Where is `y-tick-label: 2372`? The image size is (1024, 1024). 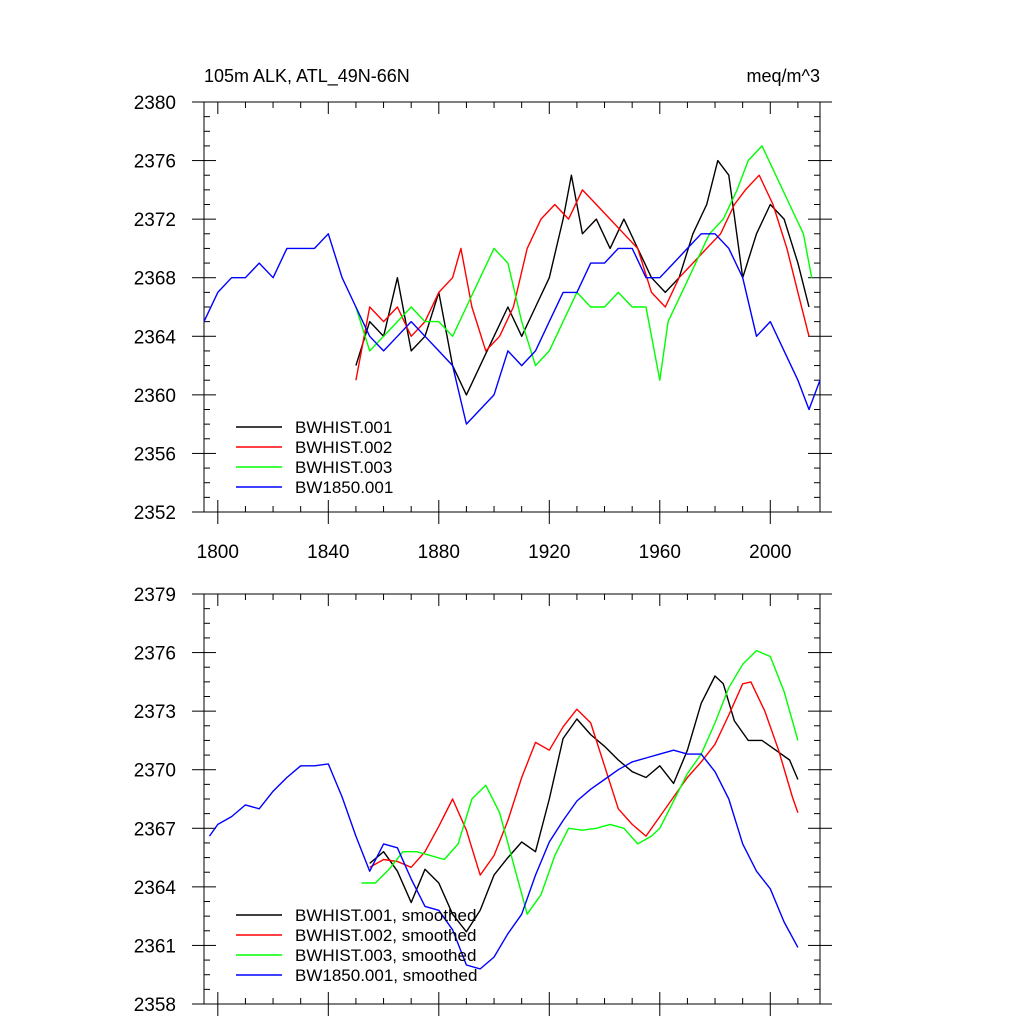
y-tick-label: 2372 is located at coordinates (155, 220).